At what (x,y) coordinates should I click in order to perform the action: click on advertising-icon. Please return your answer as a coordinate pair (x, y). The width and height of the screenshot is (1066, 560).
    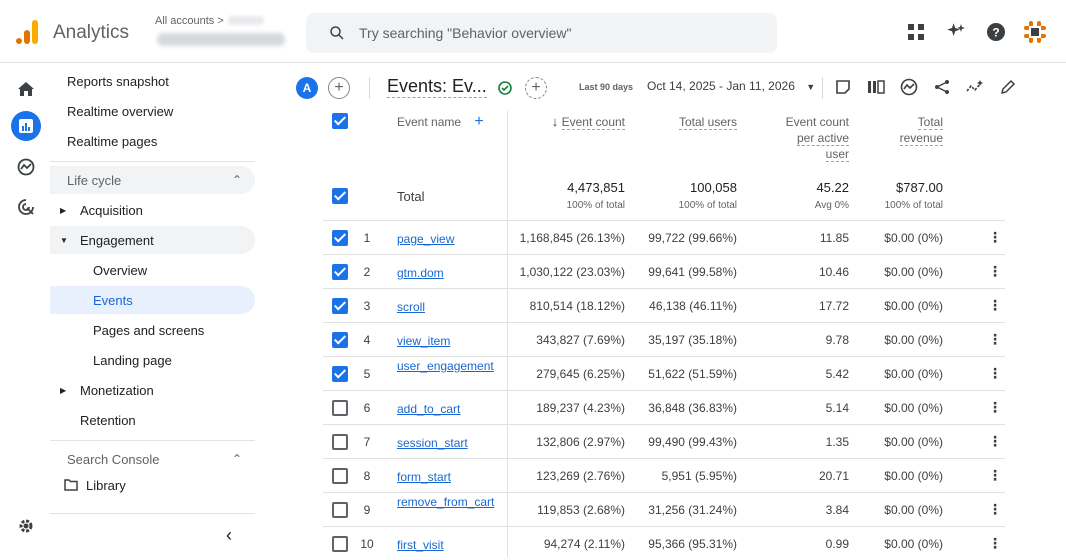
    Looking at the image, I should click on (26, 207).